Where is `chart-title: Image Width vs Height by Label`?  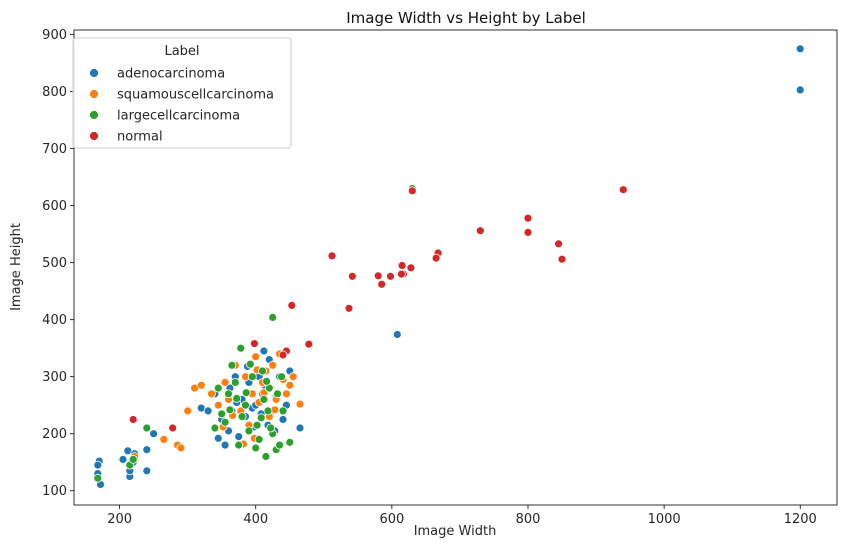
chart-title: Image Width vs Height by Label is located at coordinates (466, 18).